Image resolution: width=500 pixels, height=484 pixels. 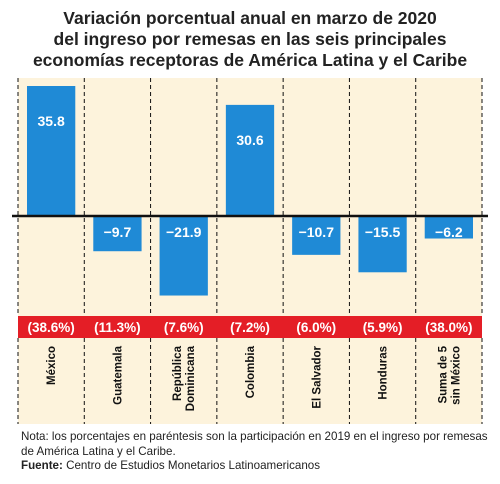 What do you see at coordinates (51, 121) in the screenshot?
I see `bar-value-label: 35.8` at bounding box center [51, 121].